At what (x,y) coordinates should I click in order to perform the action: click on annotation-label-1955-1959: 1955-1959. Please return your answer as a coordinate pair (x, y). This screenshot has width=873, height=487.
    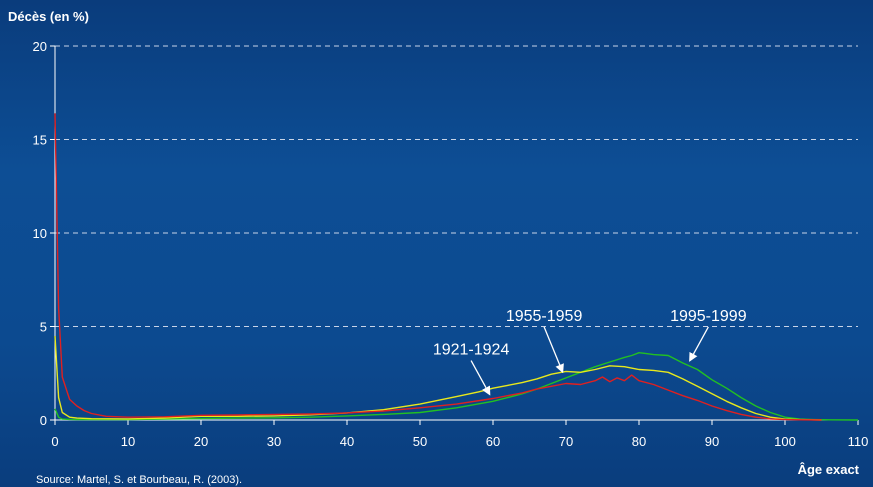
    Looking at the image, I should click on (544, 316).